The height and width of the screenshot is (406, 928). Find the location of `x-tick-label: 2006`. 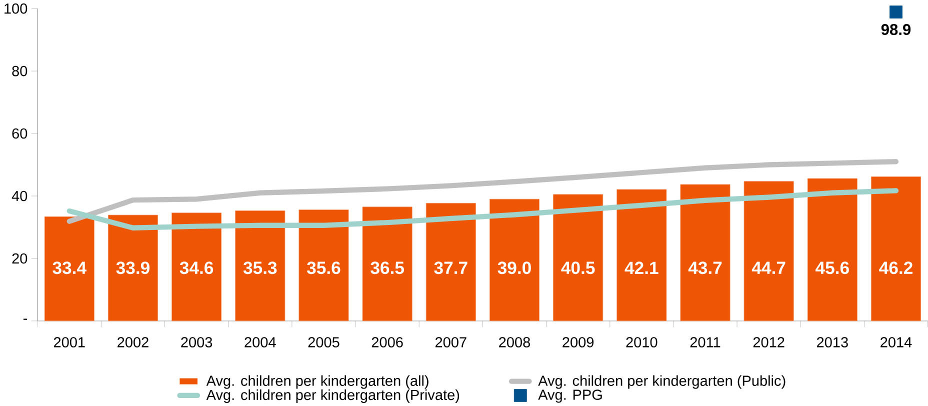

x-tick-label: 2006 is located at coordinates (387, 342).